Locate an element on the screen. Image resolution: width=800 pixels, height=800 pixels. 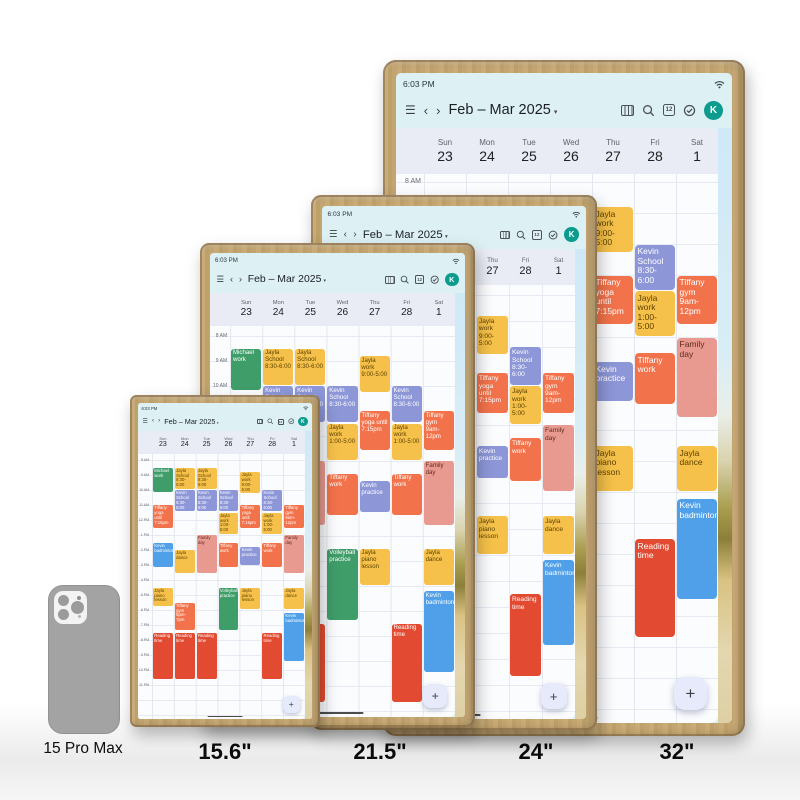
calendar-event: Tiffany gym 6pm-7pm is located at coordinates (184, 616).